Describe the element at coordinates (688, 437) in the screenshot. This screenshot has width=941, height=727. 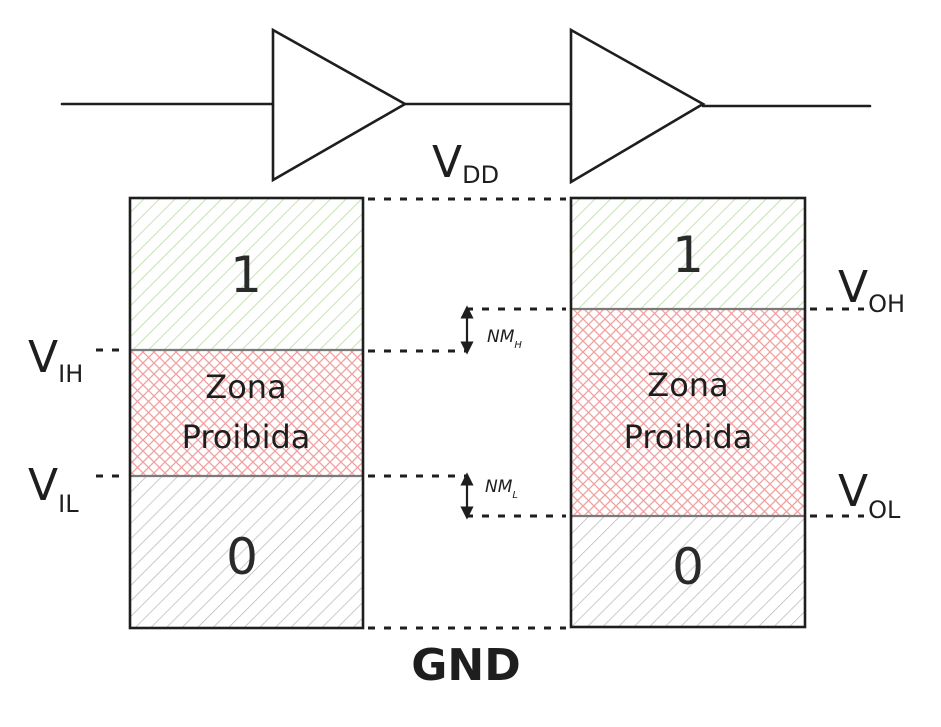
I see `output-forbidden-line2: Proibida` at that location.